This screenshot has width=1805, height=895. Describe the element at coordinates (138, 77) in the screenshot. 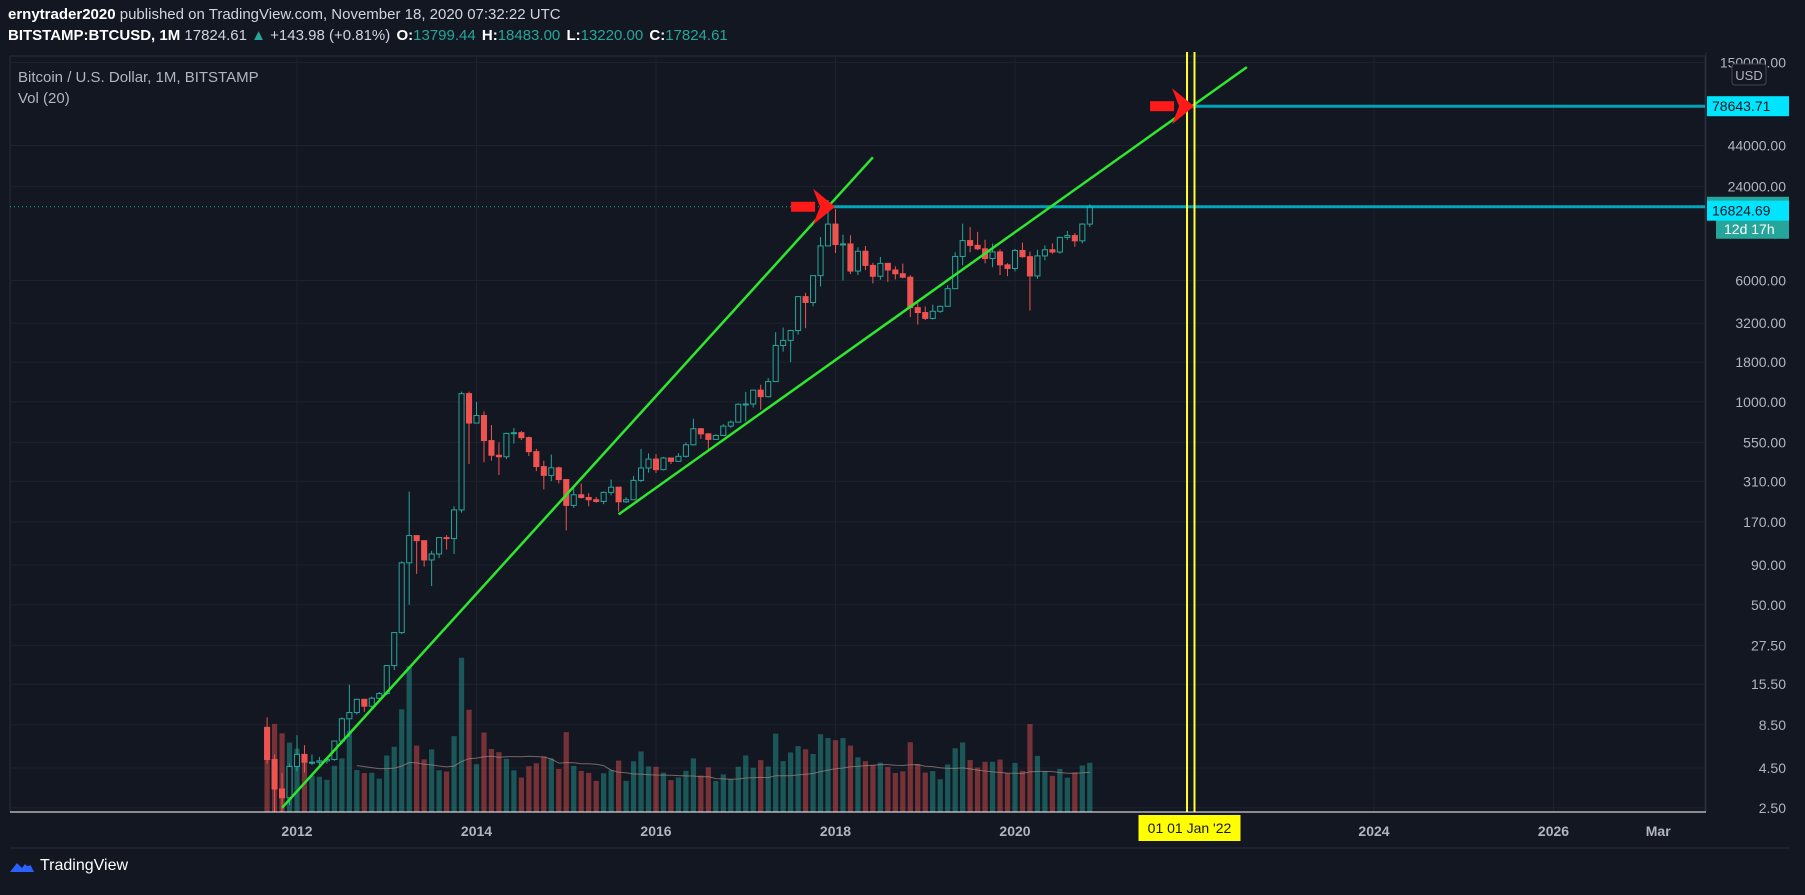

I see `chart-legend-title: Bitcoin / U.S. Dollar, 1M, BITSTAMP` at that location.